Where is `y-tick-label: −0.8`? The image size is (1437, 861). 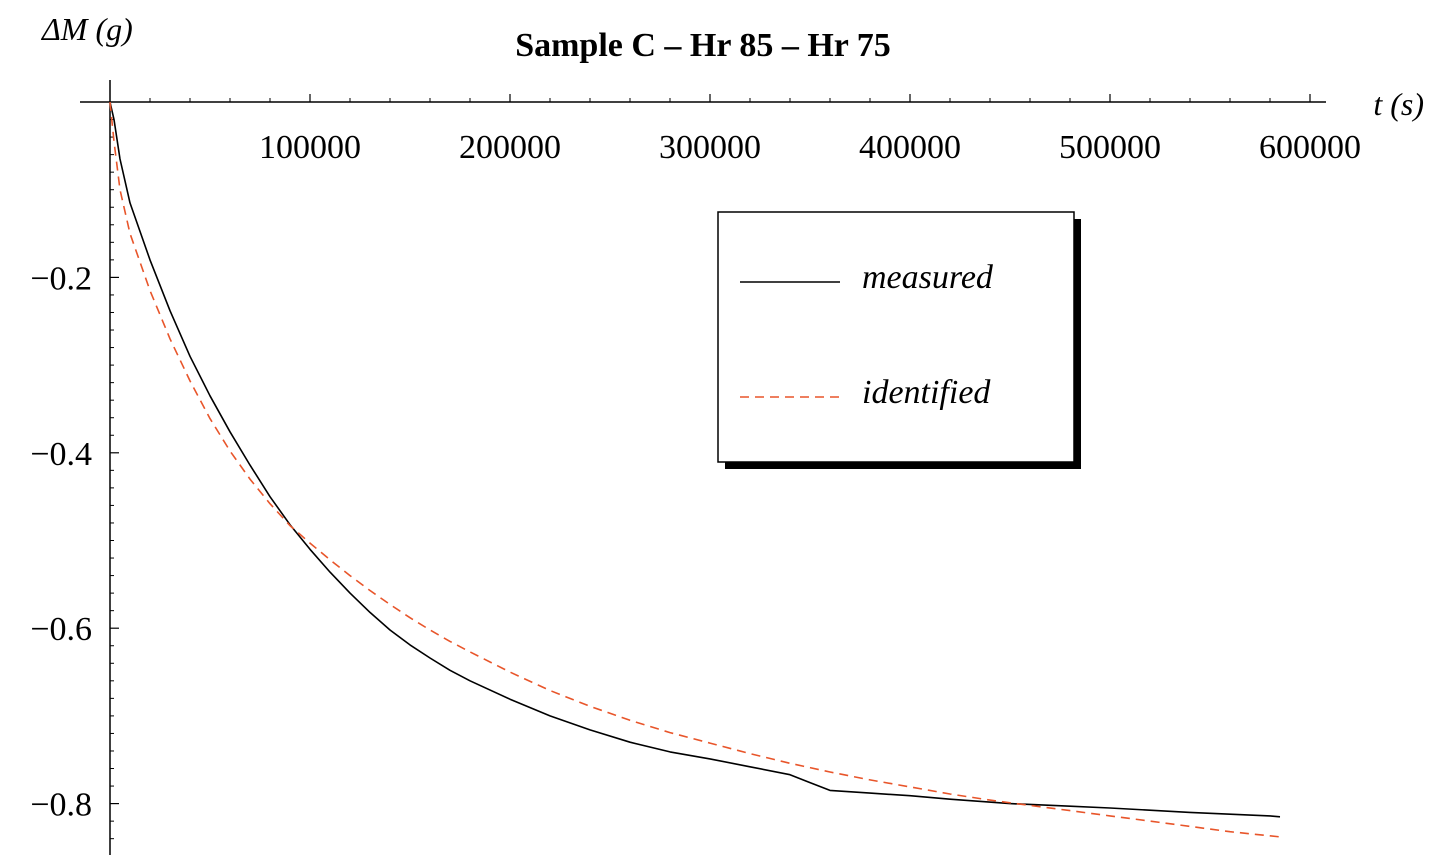 y-tick-label: −0.8 is located at coordinates (61, 805).